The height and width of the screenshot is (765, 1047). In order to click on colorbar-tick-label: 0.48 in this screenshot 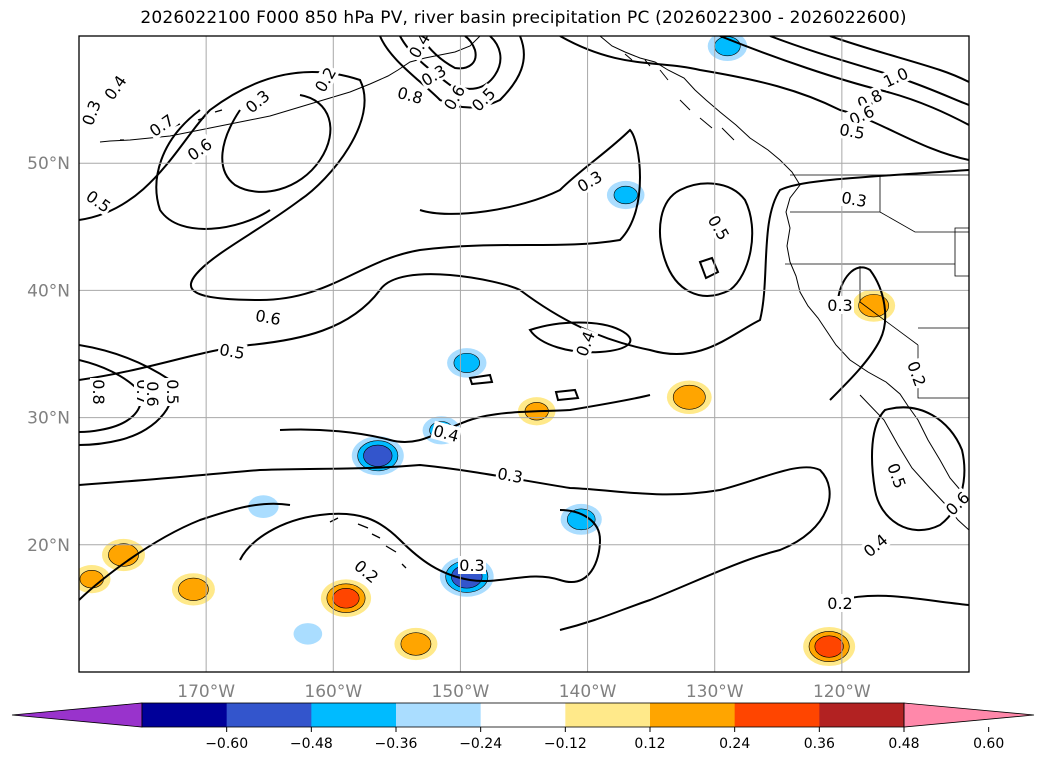, I will do `click(903, 744)`.